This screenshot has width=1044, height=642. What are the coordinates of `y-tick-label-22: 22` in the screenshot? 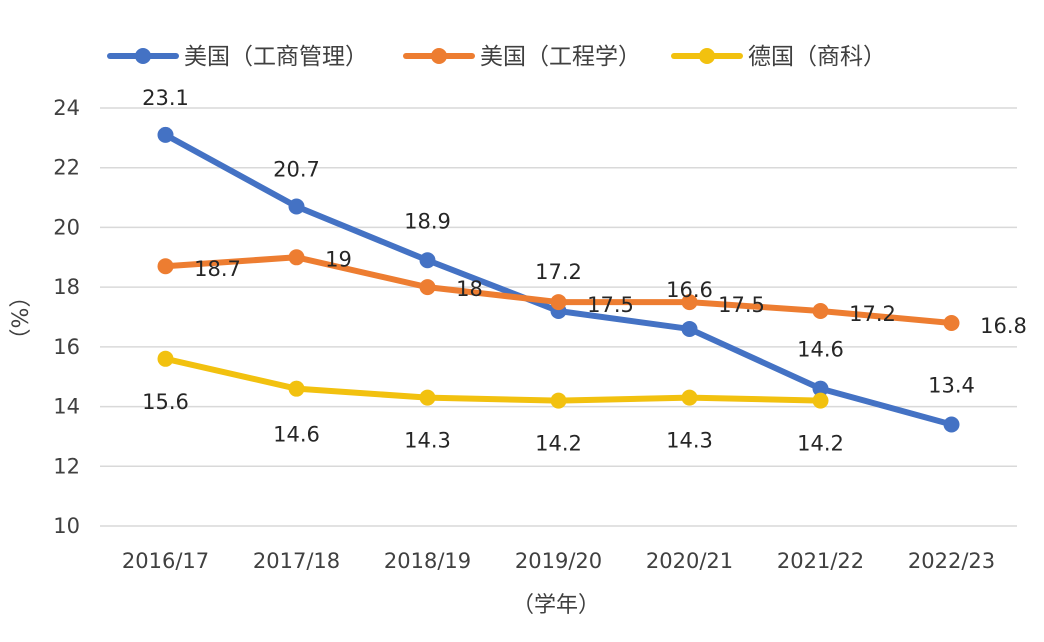 It's located at (66, 168).